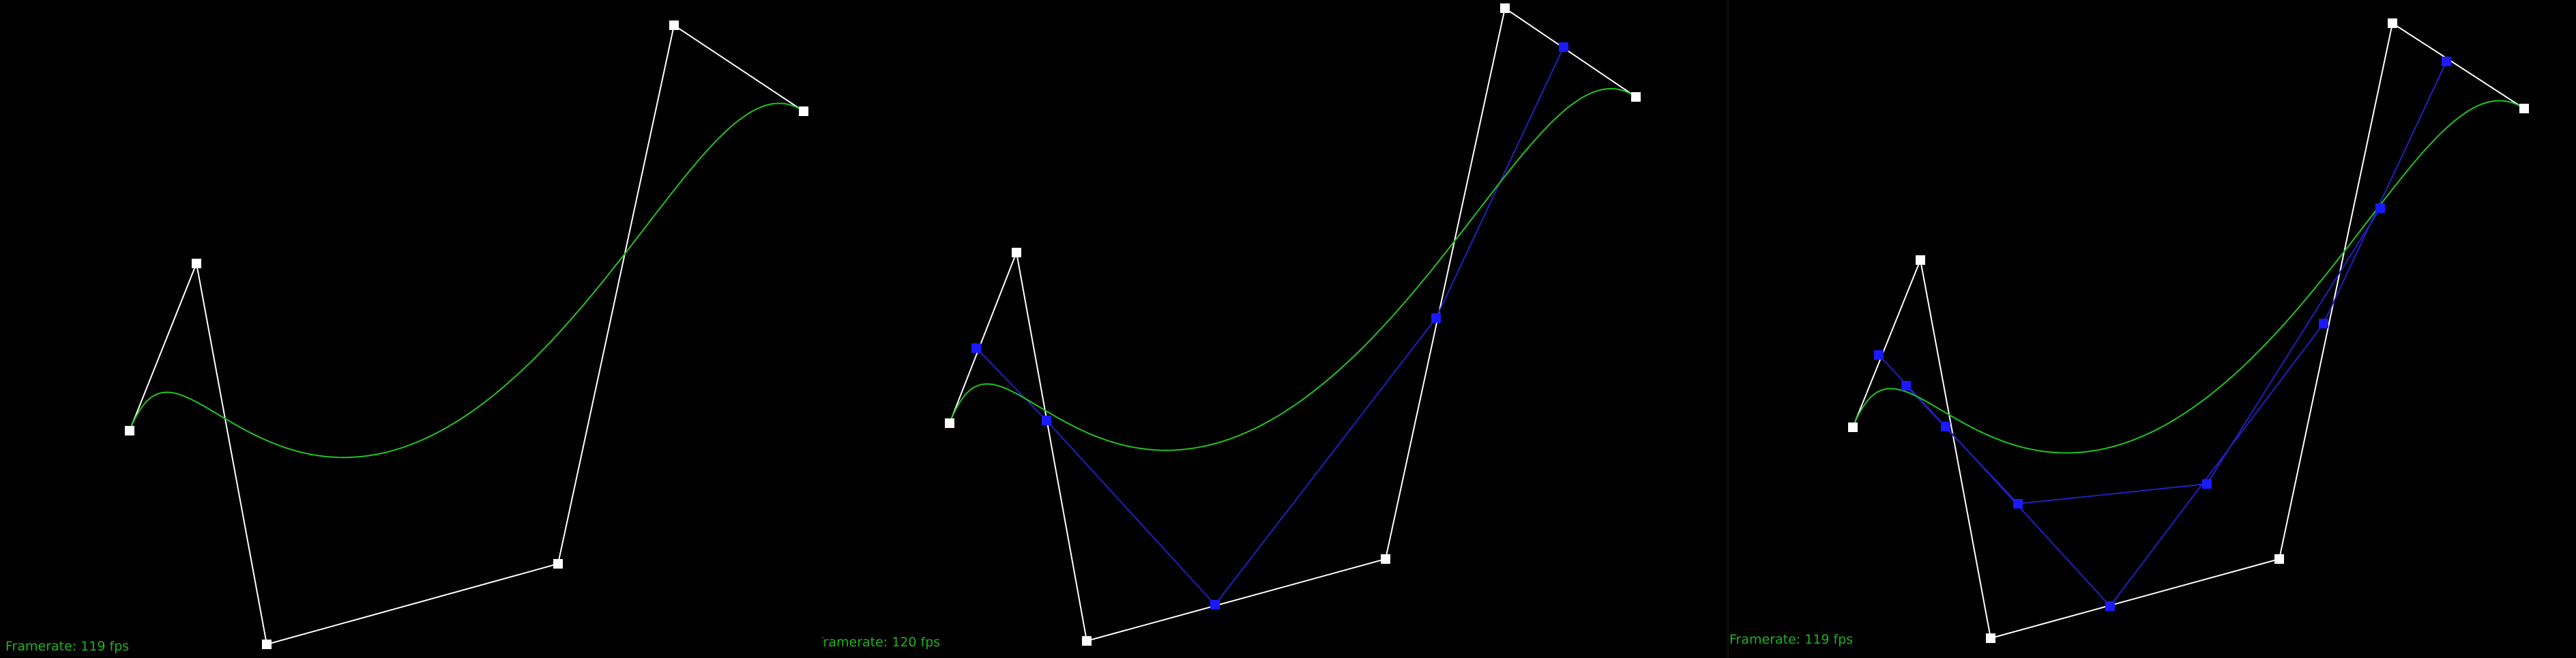 This screenshot has width=2576, height=658. I want to click on framerate-label: Framerate: 120 fps, so click(881, 642).